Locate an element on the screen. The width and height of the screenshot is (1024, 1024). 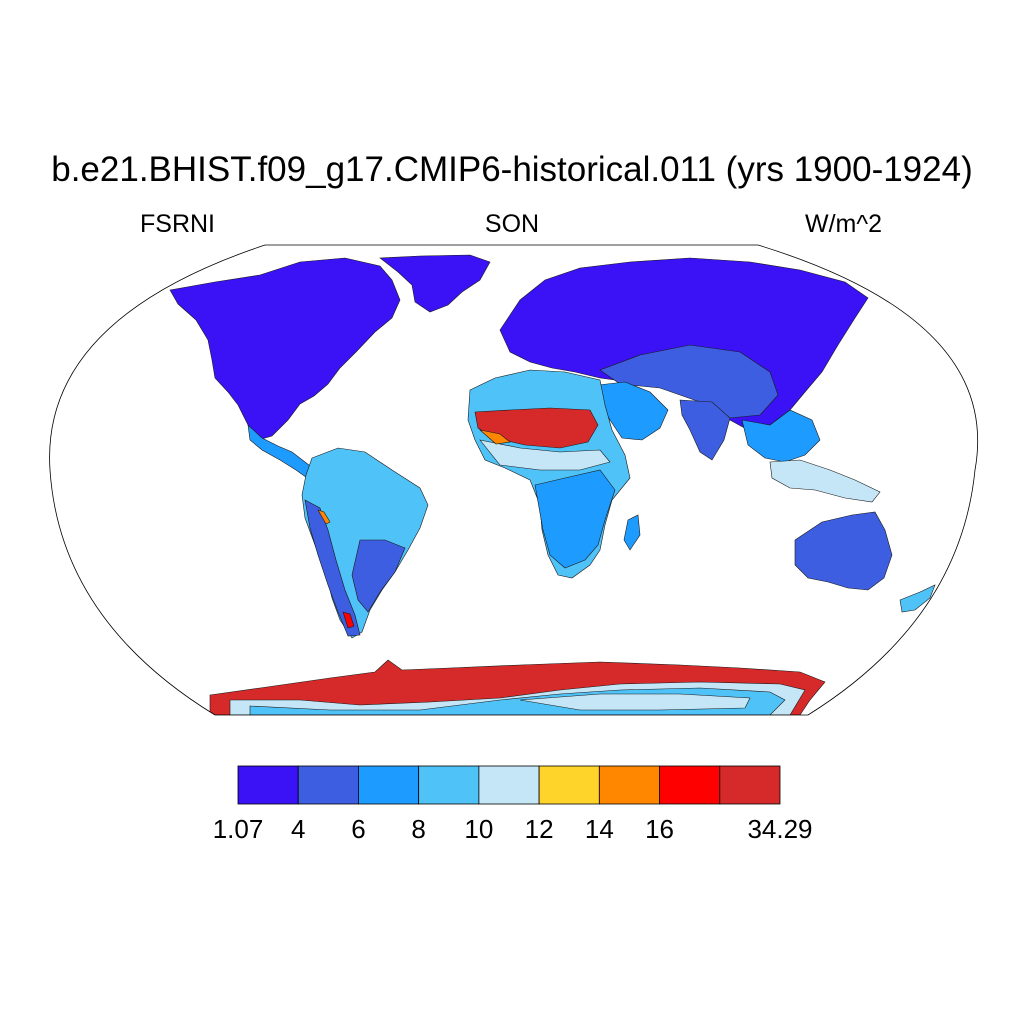
units-label: W/m^2 is located at coordinates (843, 224).